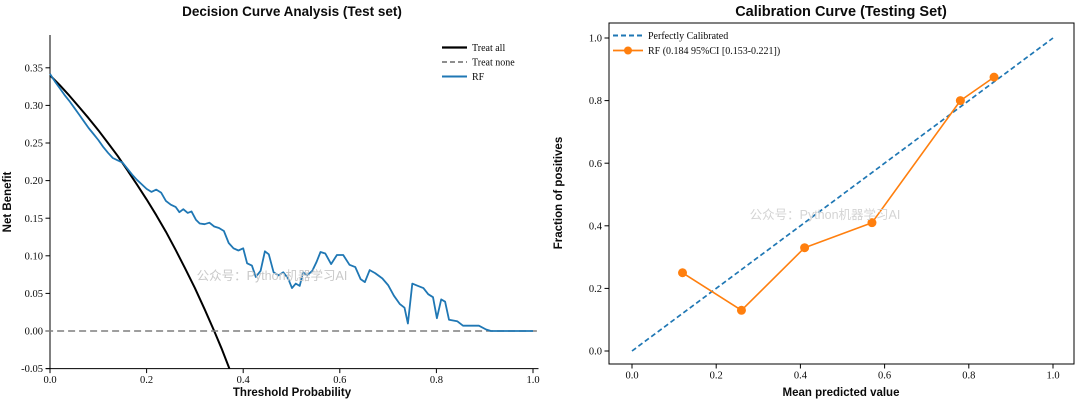  I want to click on y-tick-label: 0.6, so click(595, 164).